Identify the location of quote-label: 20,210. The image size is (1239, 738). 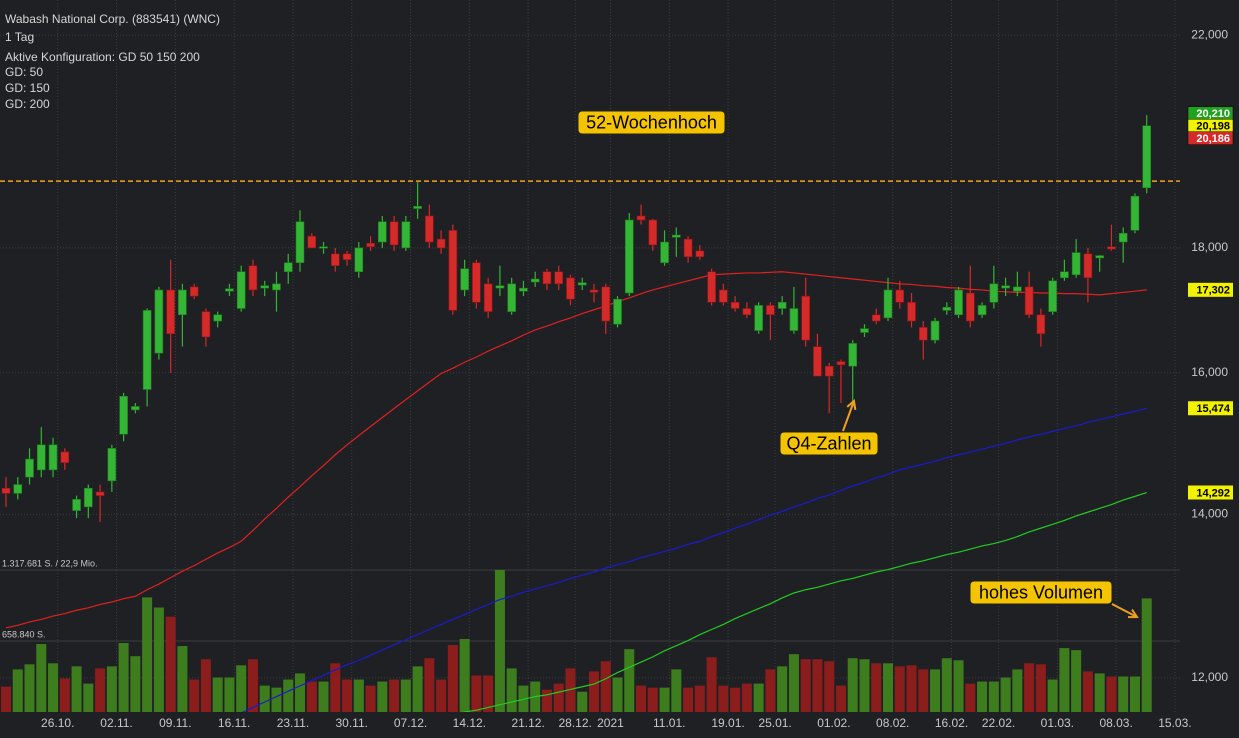
(1213, 114).